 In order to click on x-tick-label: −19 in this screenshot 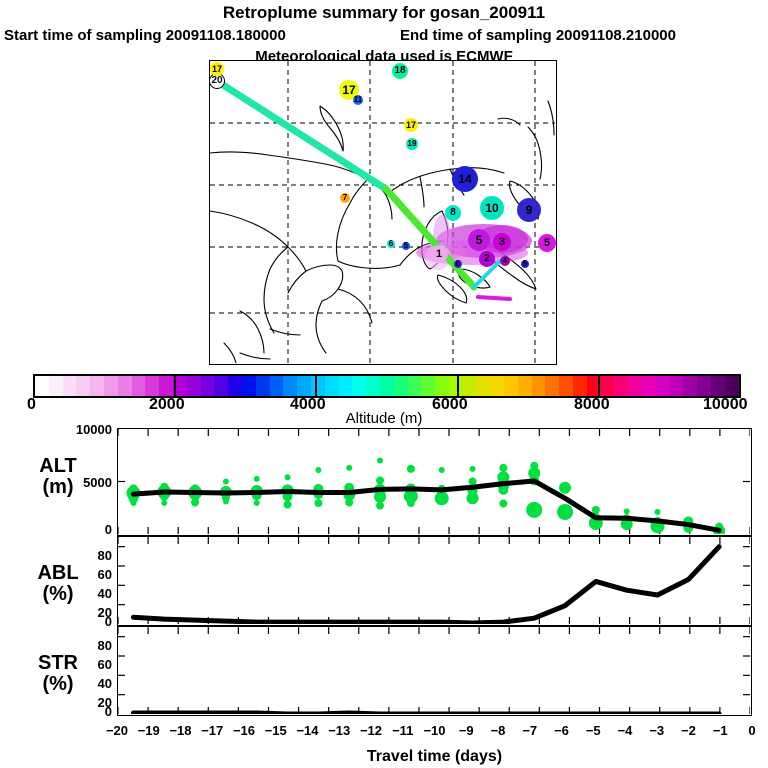, I will do `click(148, 730)`.